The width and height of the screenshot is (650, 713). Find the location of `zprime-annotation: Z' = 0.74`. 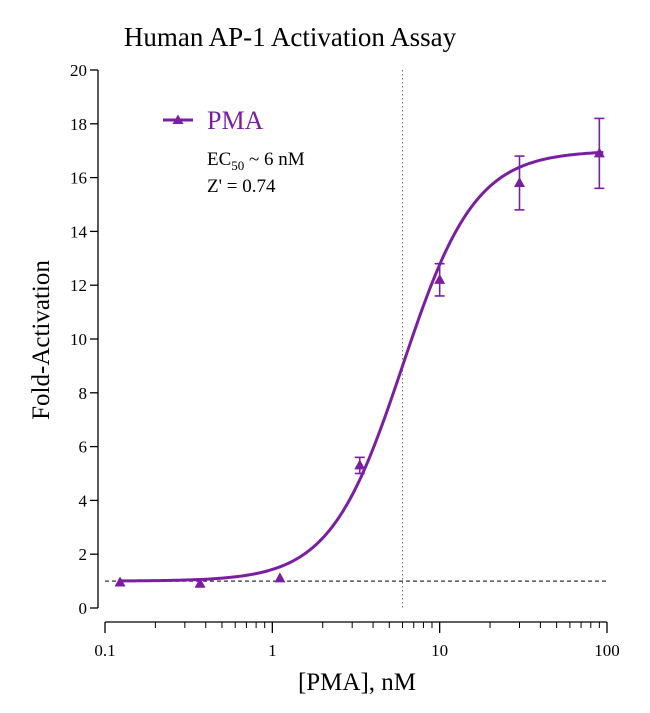

zprime-annotation: Z' = 0.74 is located at coordinates (241, 186).